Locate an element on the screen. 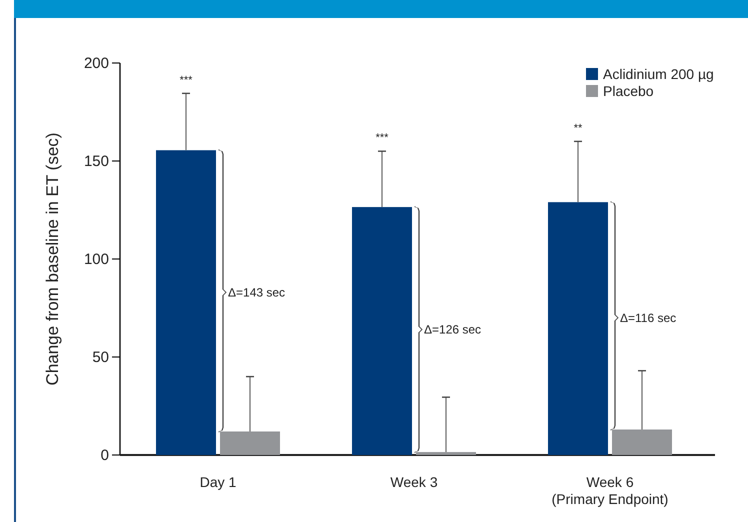 The image size is (748, 522). y-axis-title: Change from baseline in ET (sec) is located at coordinates (52, 259).